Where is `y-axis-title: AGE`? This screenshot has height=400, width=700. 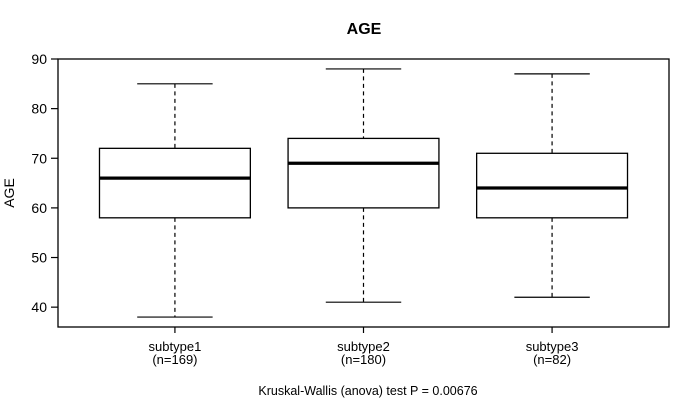 y-axis-title: AGE is located at coordinates (9, 193).